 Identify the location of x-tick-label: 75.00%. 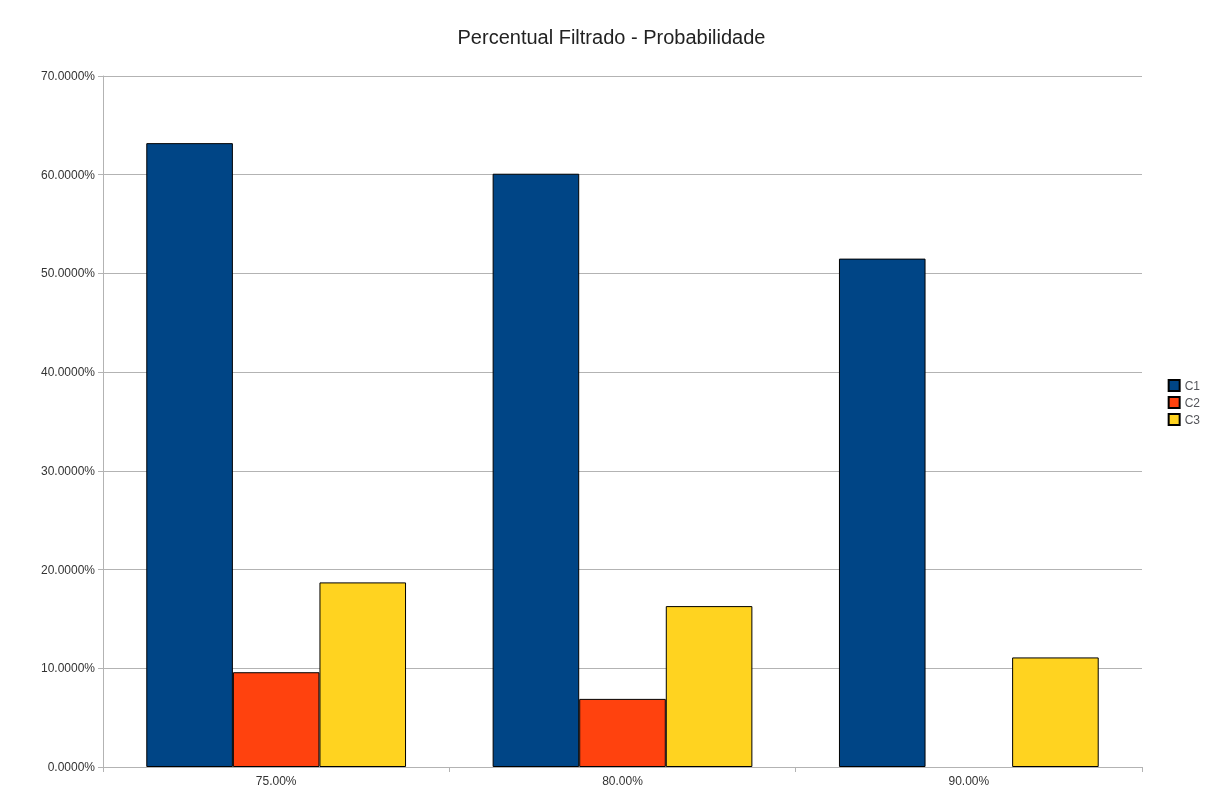
(276, 781).